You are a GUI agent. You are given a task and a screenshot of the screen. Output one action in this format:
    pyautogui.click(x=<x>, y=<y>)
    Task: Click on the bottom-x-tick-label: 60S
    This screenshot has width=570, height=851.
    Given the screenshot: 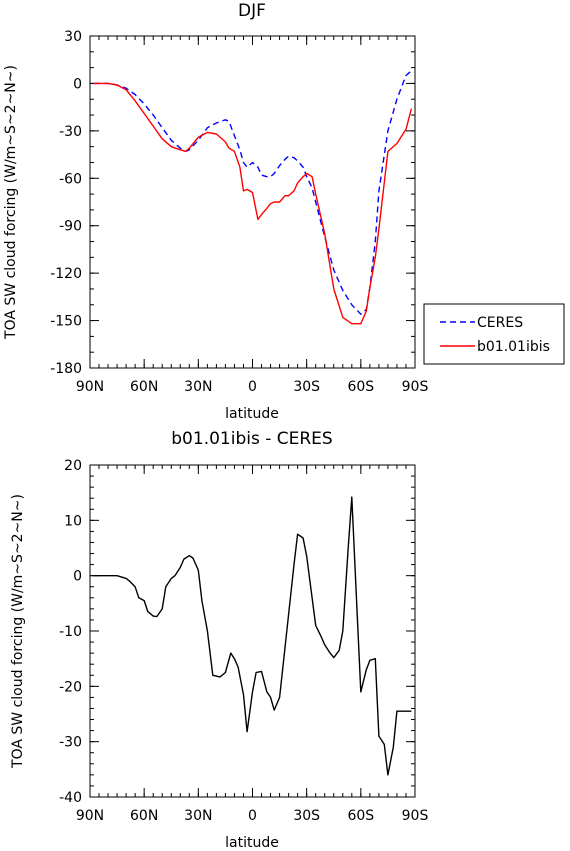 What is the action you would take?
    pyautogui.click(x=360, y=816)
    